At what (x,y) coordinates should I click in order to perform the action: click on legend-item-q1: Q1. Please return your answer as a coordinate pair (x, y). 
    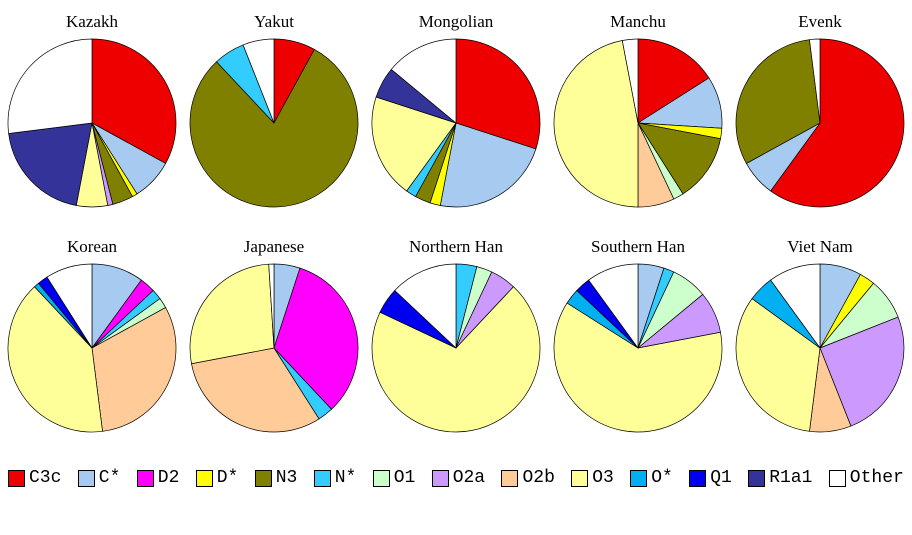
    Looking at the image, I should click on (710, 478).